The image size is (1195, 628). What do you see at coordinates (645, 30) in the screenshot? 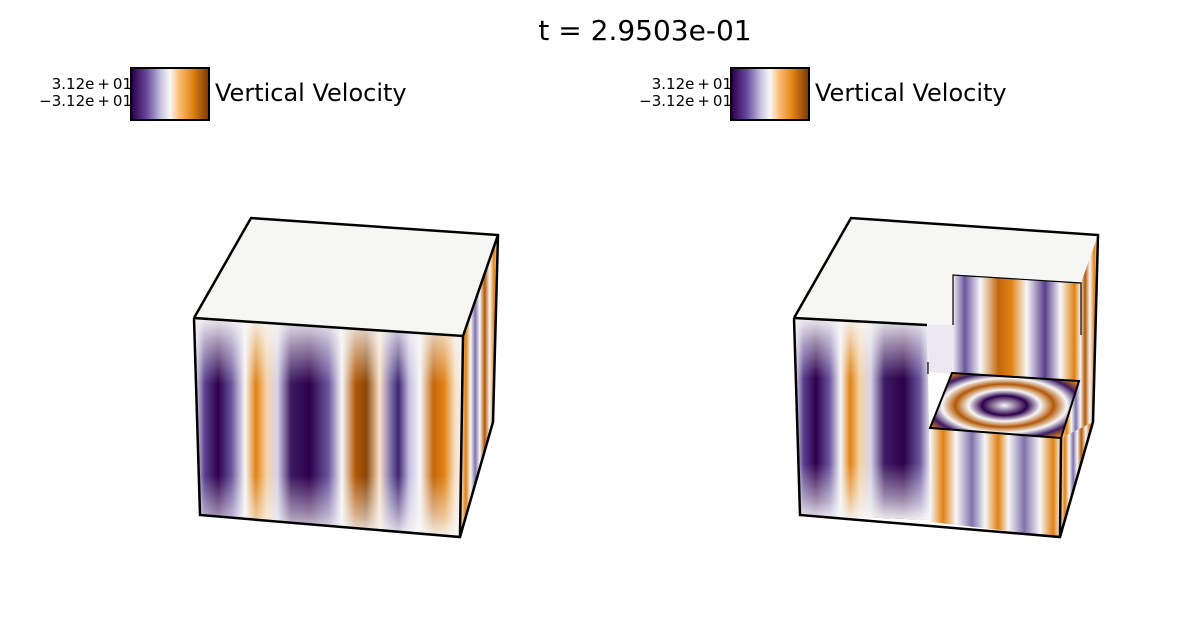
I see `time-title: t = 2.9503e-01` at bounding box center [645, 30].